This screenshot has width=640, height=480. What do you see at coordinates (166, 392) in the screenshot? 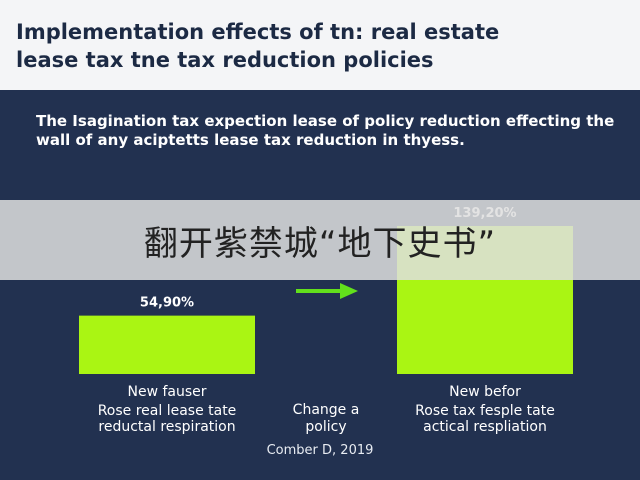
I see `category-label-1: New fauser` at bounding box center [166, 392].